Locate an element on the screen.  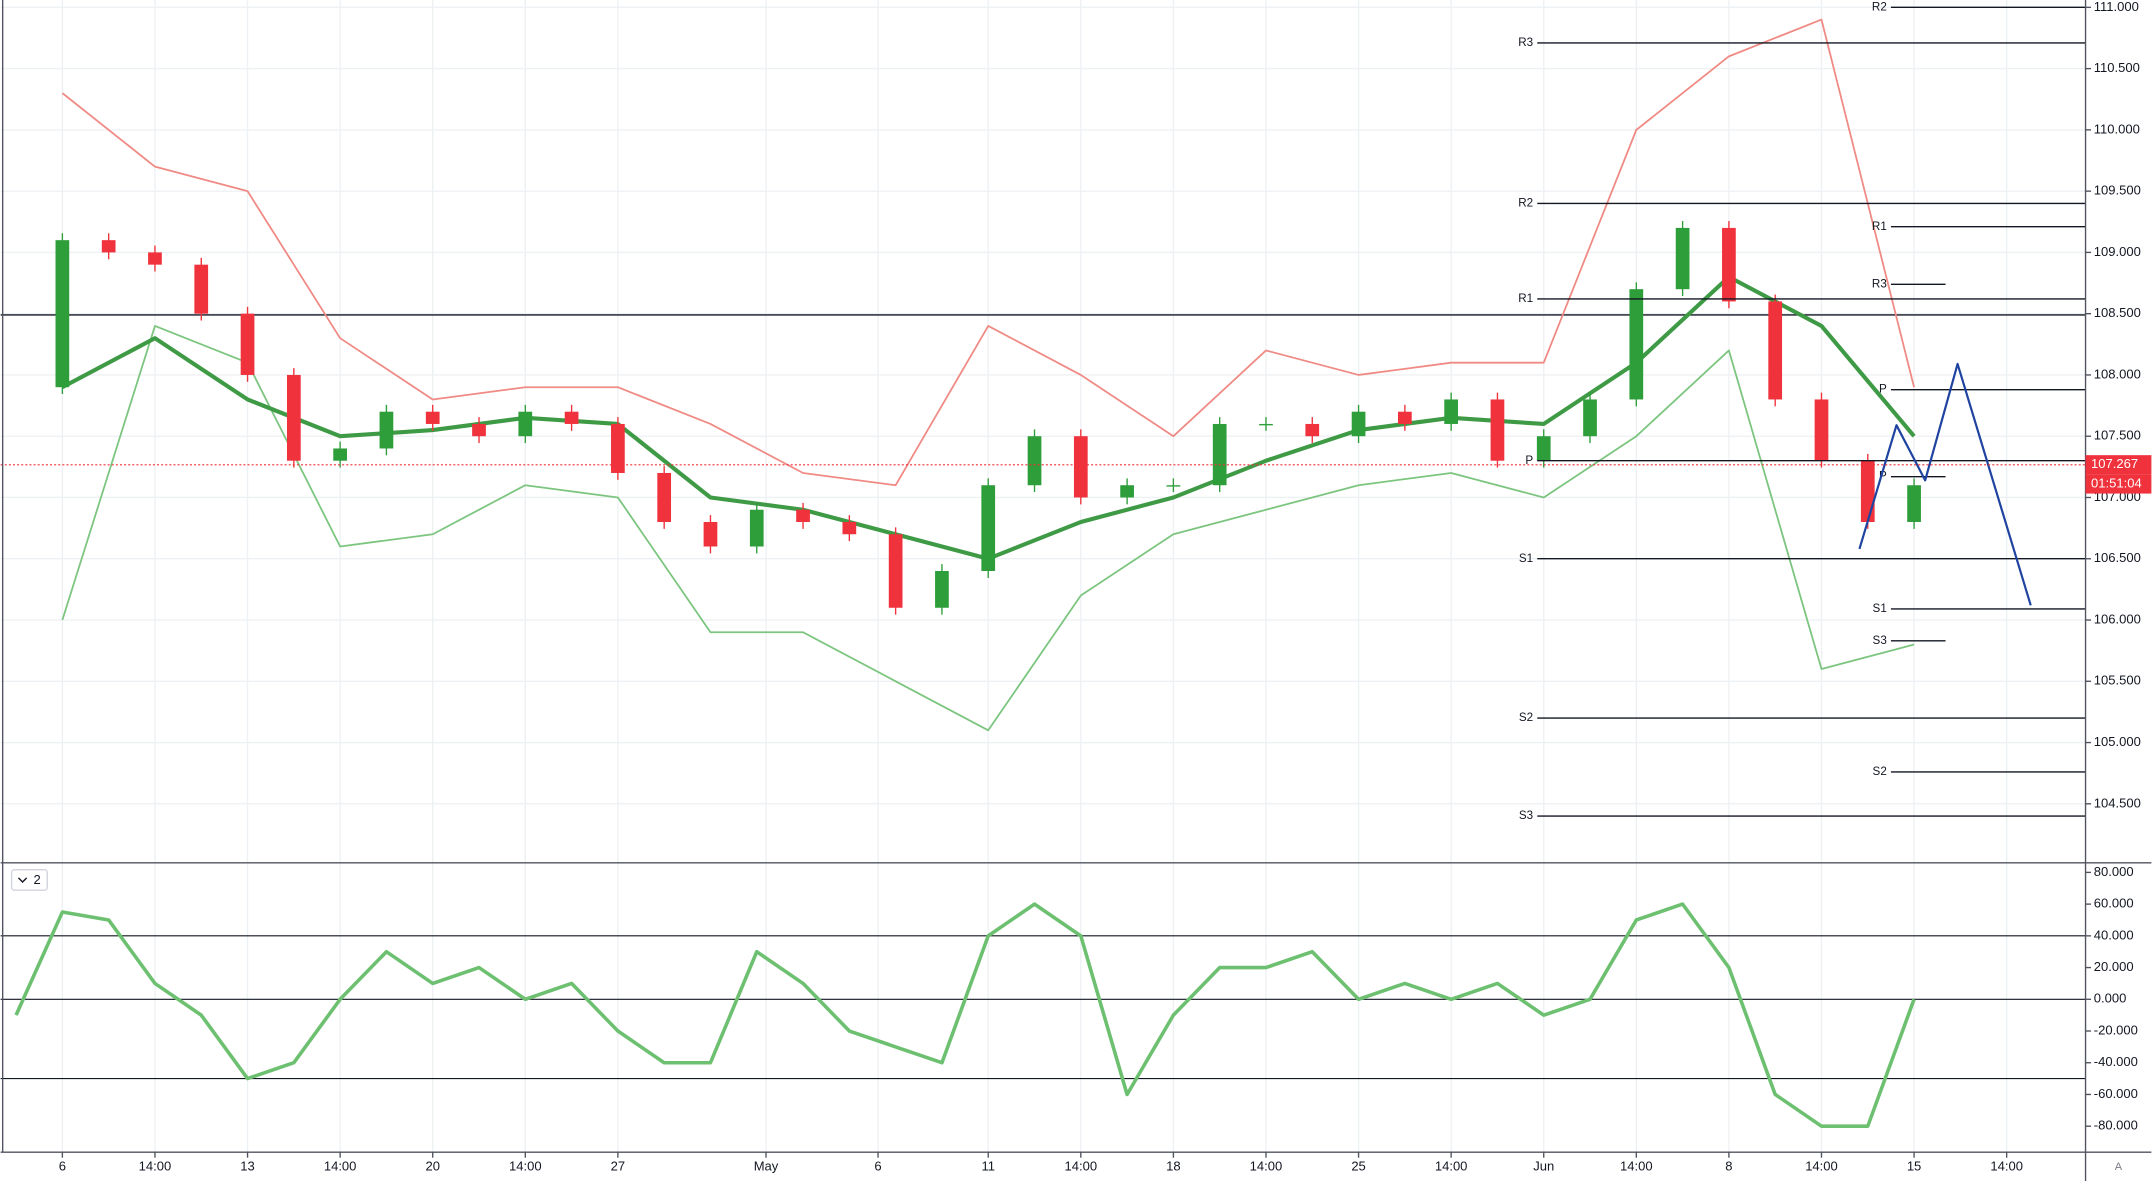
x-tick-label: May is located at coordinates (766, 1166).